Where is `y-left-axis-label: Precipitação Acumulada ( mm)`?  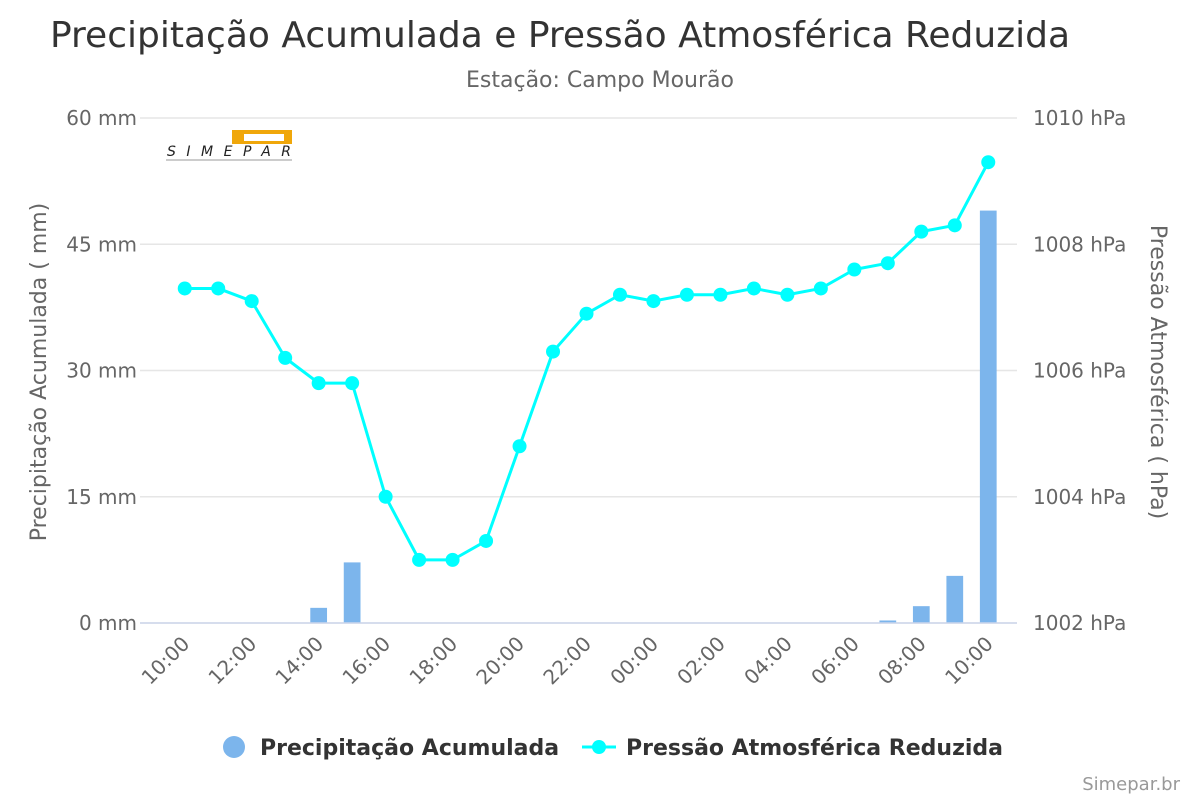
y-left-axis-label: Precipitação Acumulada ( mm) is located at coordinates (39, 372).